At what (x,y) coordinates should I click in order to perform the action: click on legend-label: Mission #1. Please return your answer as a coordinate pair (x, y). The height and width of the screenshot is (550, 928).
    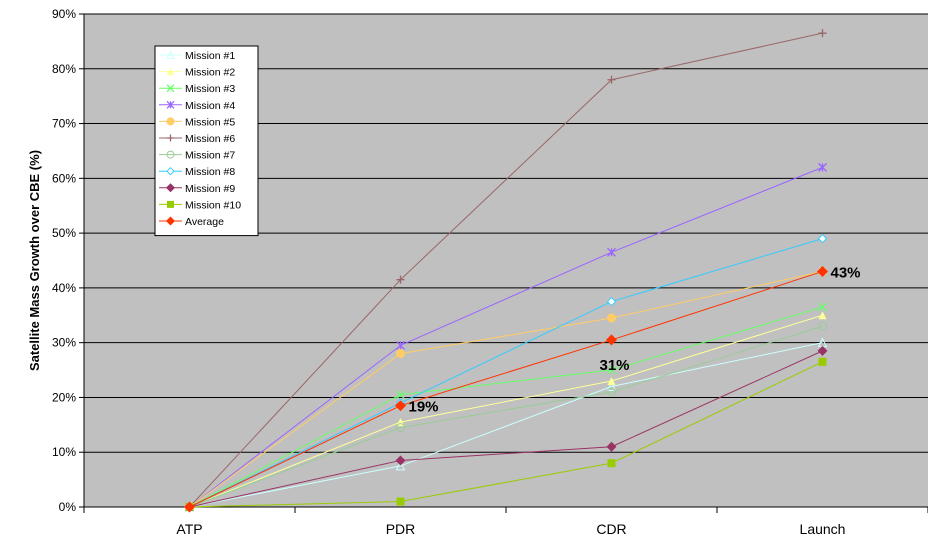
    Looking at the image, I should click on (210, 56).